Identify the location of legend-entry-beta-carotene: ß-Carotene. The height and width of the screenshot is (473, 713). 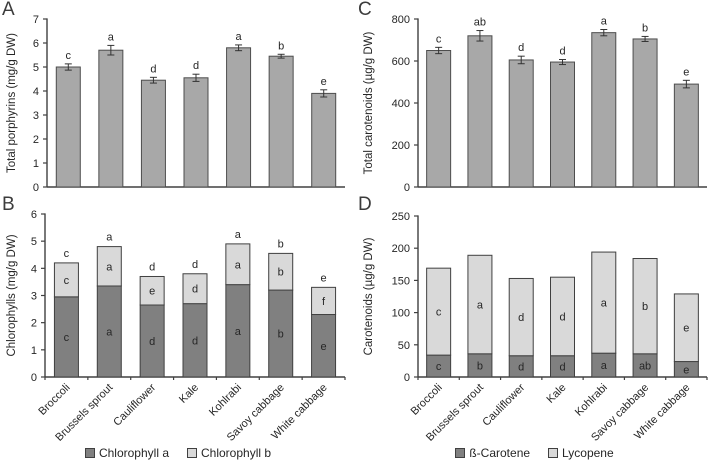
(492, 453).